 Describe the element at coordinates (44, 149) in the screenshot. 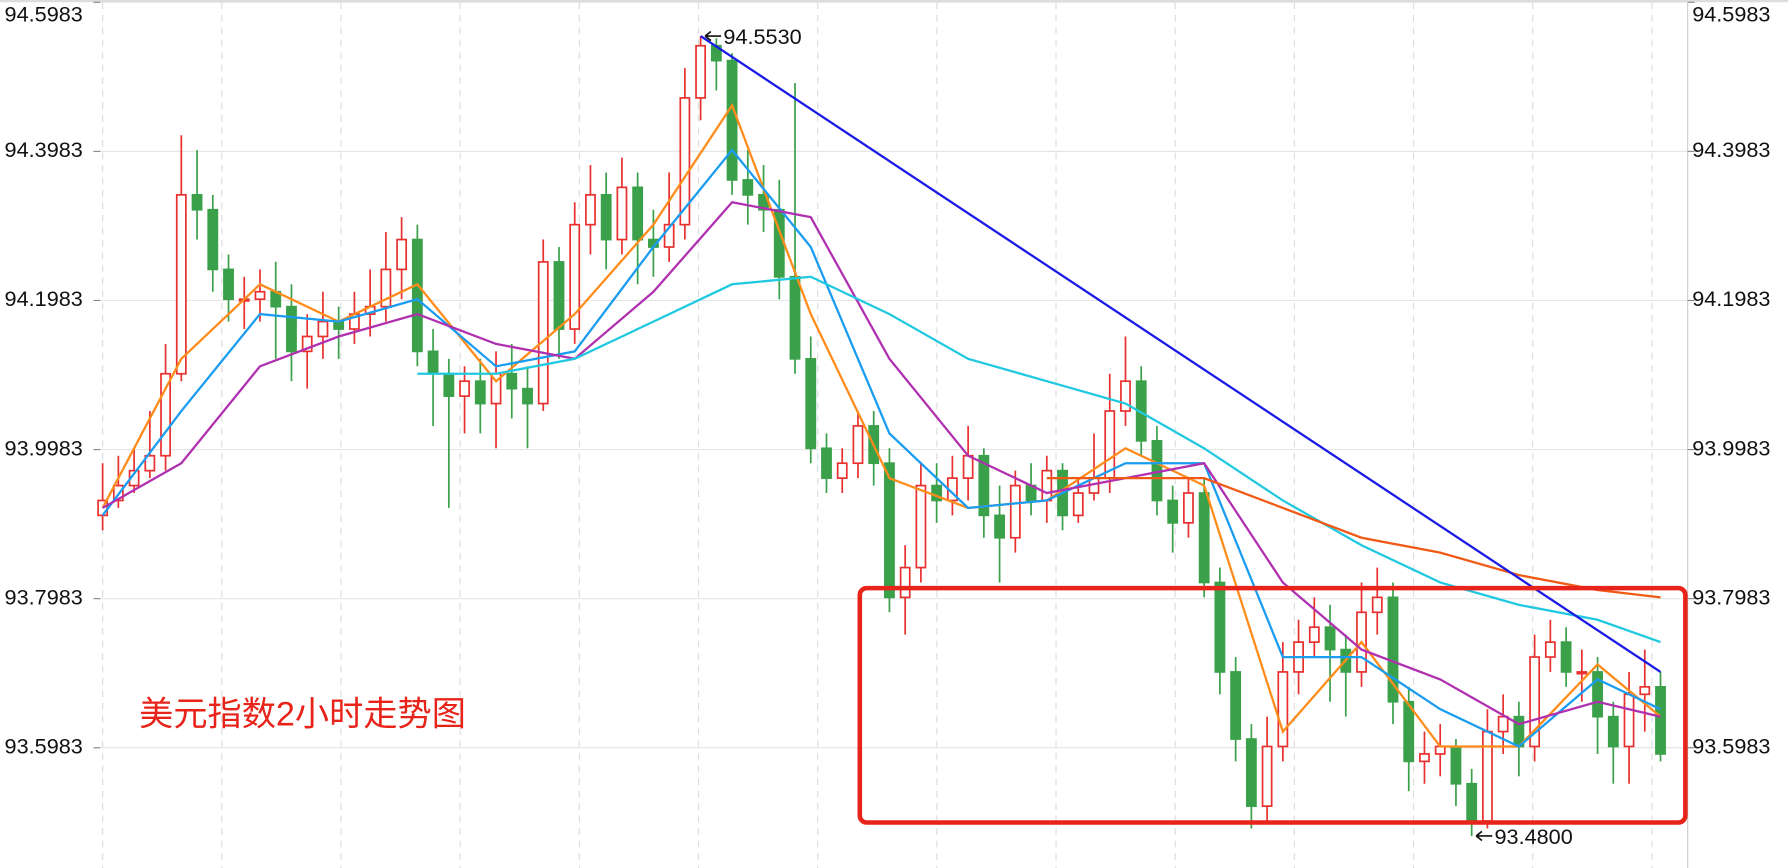

I see `y-tick-label: 94.3983` at that location.